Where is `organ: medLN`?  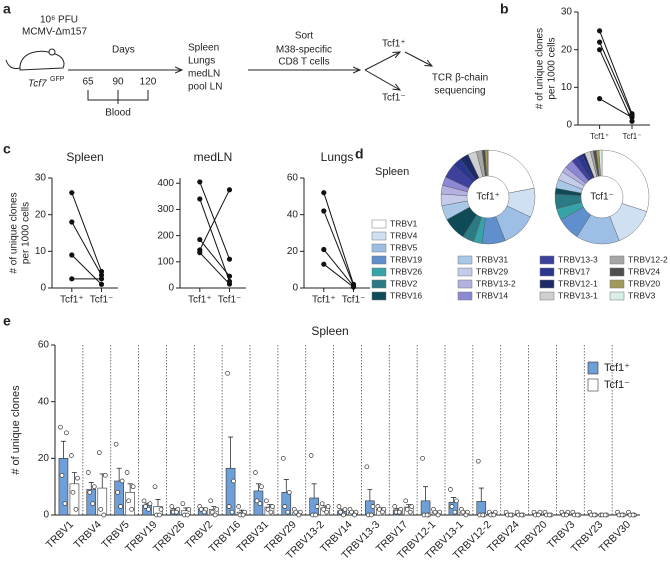
organ: medLN is located at coordinates (204, 74).